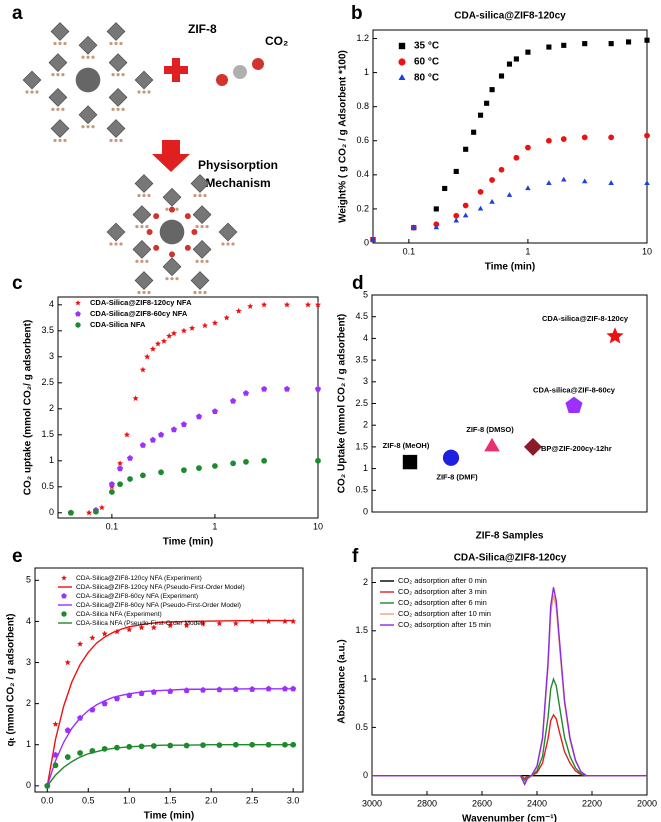 This screenshot has width=661, height=822. Describe the element at coordinates (188, 542) in the screenshot. I see `x-axis-title: Time (min)` at that location.